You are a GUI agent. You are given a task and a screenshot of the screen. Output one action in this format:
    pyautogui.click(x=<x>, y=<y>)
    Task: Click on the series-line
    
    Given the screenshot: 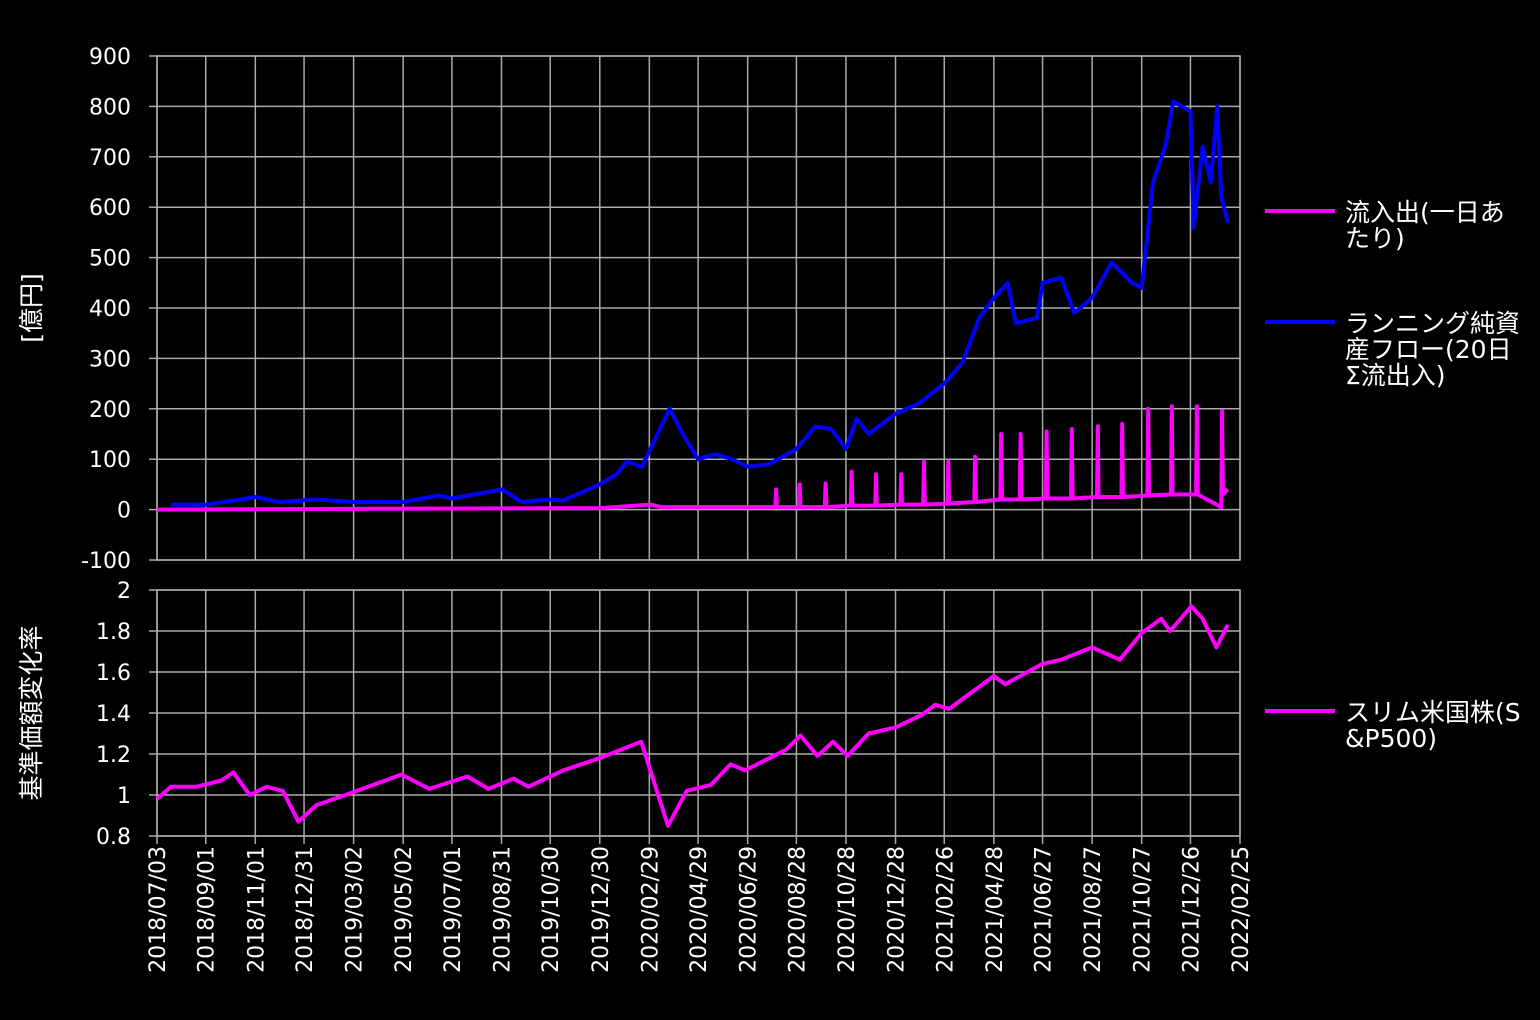 What is the action you would take?
    pyautogui.click(x=693, y=458)
    